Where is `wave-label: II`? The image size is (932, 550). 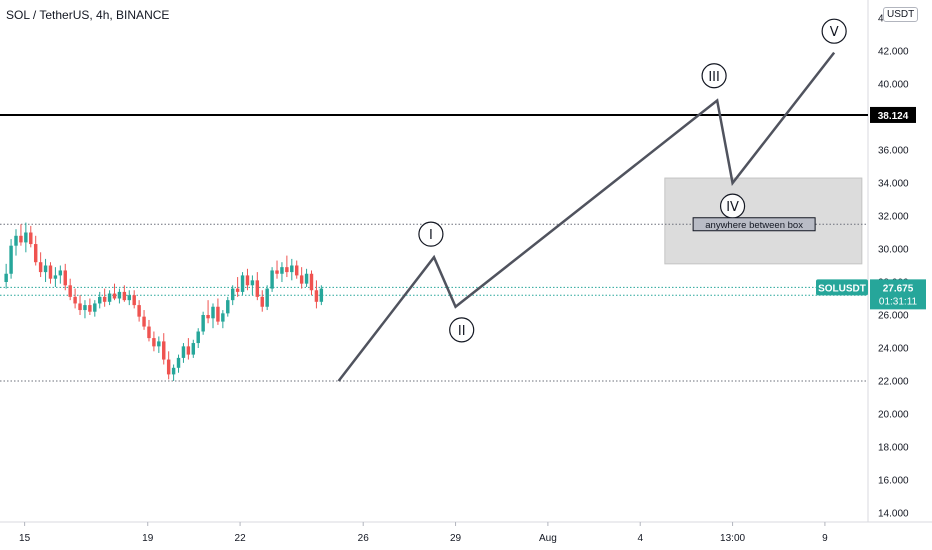
wave-label: II is located at coordinates (462, 330).